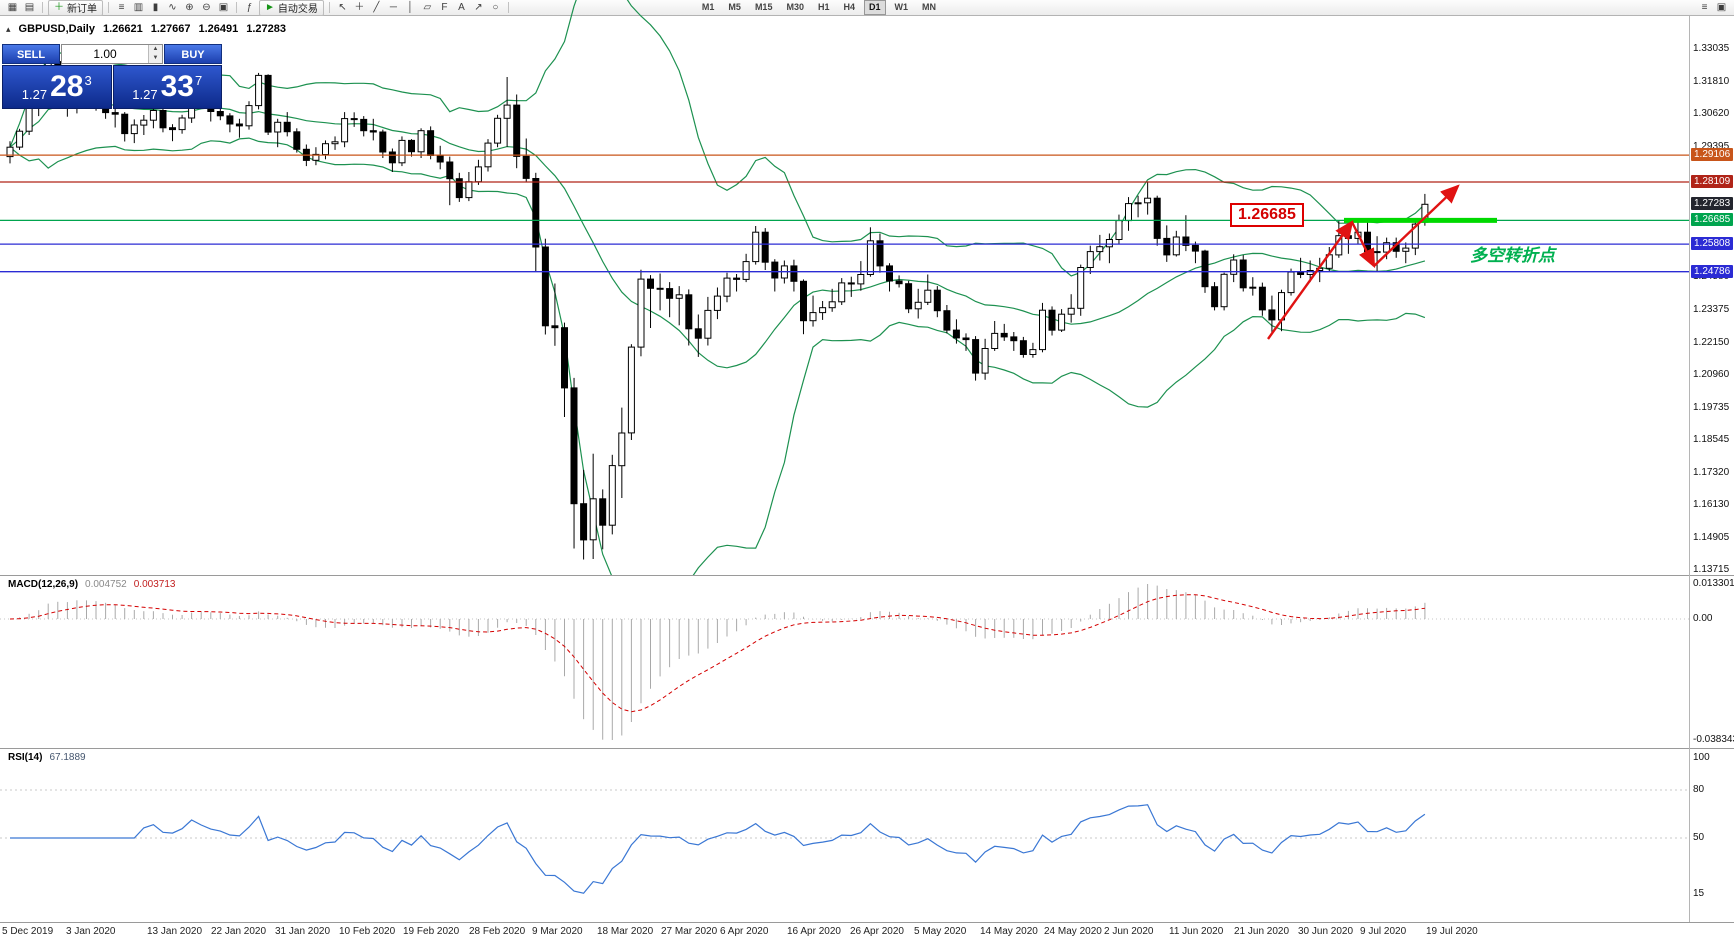  I want to click on buy-price-main: 1.27, so click(145, 94).